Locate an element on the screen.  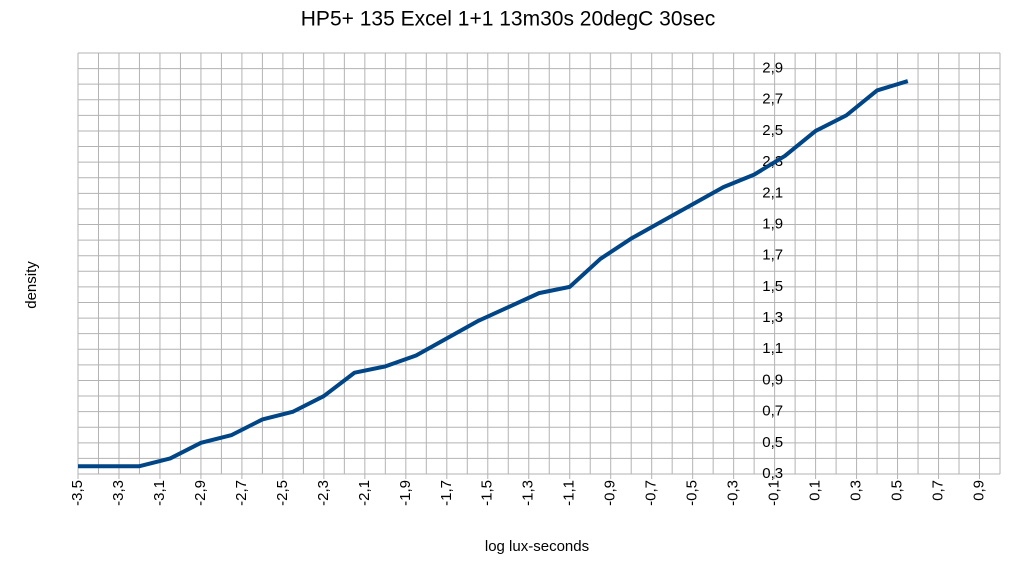
y-tick-label: 1,9 is located at coordinates (772, 223).